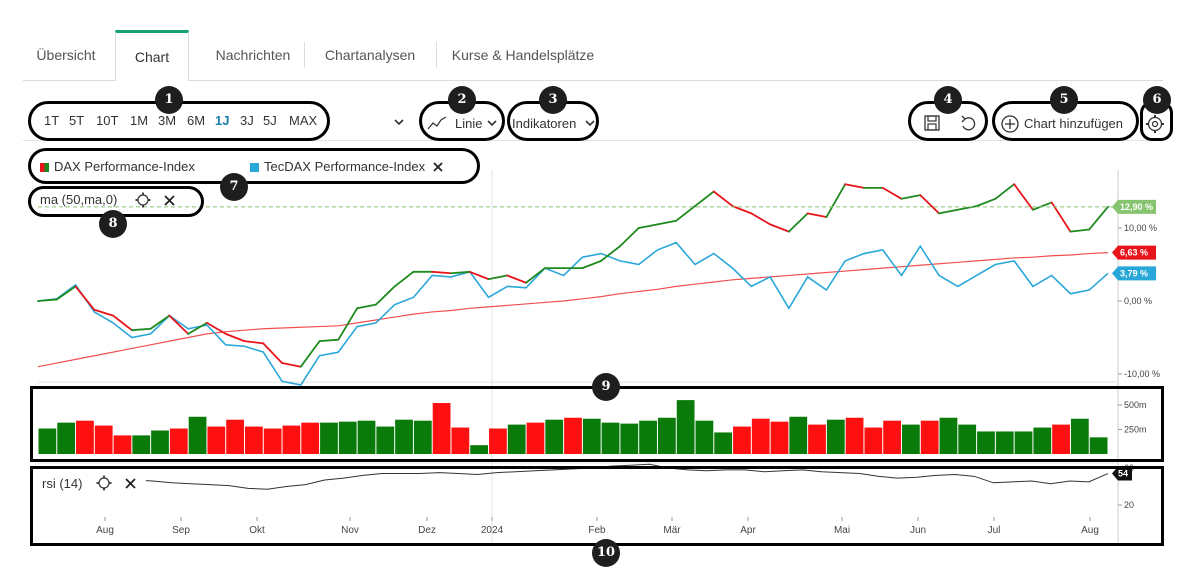 The height and width of the screenshot is (578, 1203). I want to click on tab-chart-analysis: Chartanalysen, so click(370, 55).